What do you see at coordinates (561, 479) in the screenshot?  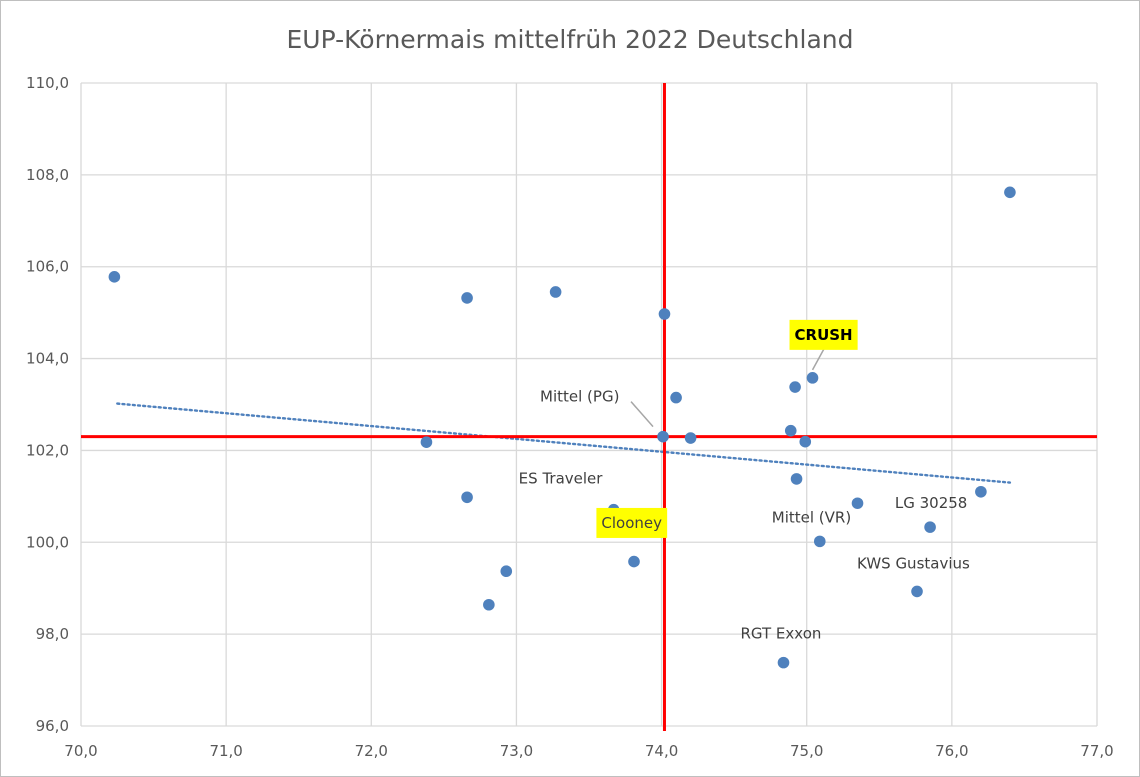 I see `point-label: ES Traveler` at bounding box center [561, 479].